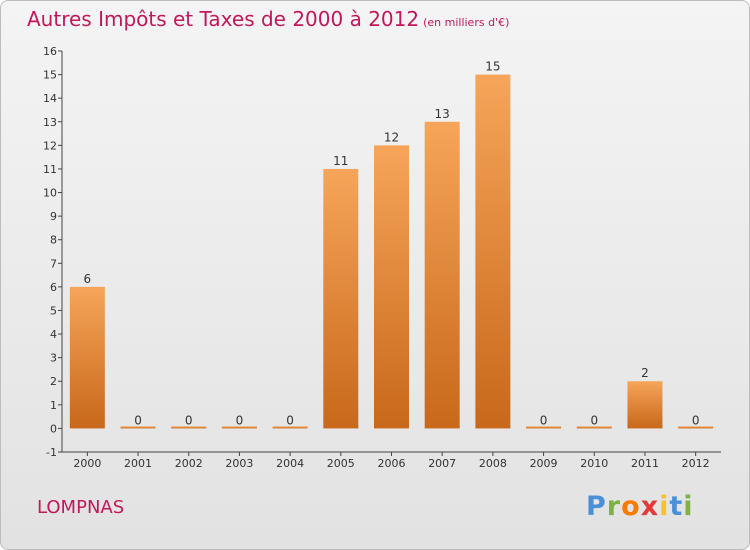  Describe the element at coordinates (696, 463) in the screenshot. I see `x-tick-label: 2012` at that location.